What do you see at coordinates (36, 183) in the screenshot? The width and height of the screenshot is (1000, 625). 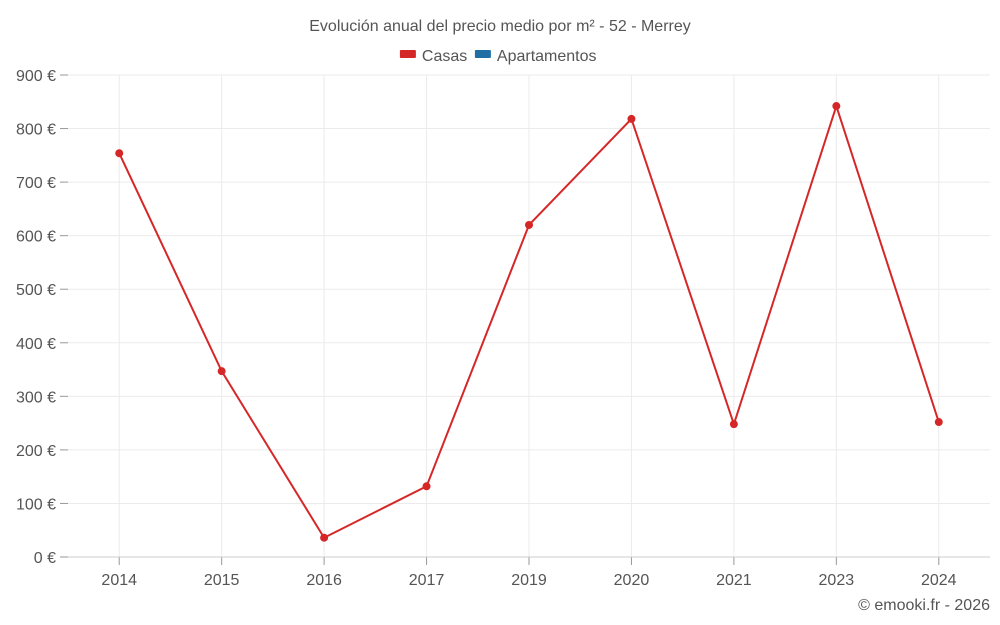 I see `y-tick-label: 700 €` at bounding box center [36, 183].